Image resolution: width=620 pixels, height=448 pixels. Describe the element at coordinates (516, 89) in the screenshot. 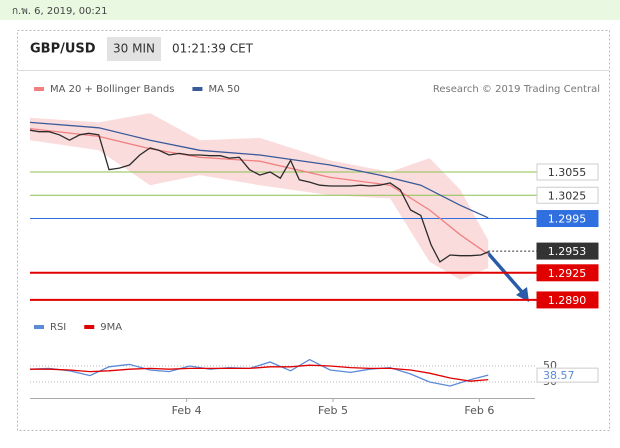

I see `credit: Research © 2019 Trading Central` at that location.